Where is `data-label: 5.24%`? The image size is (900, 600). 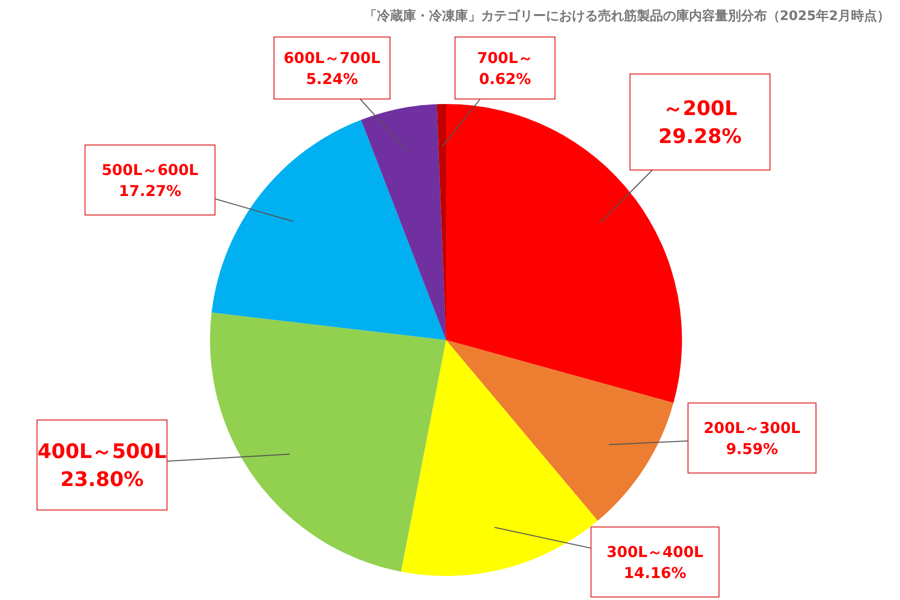 data-label: 5.24% is located at coordinates (332, 79).